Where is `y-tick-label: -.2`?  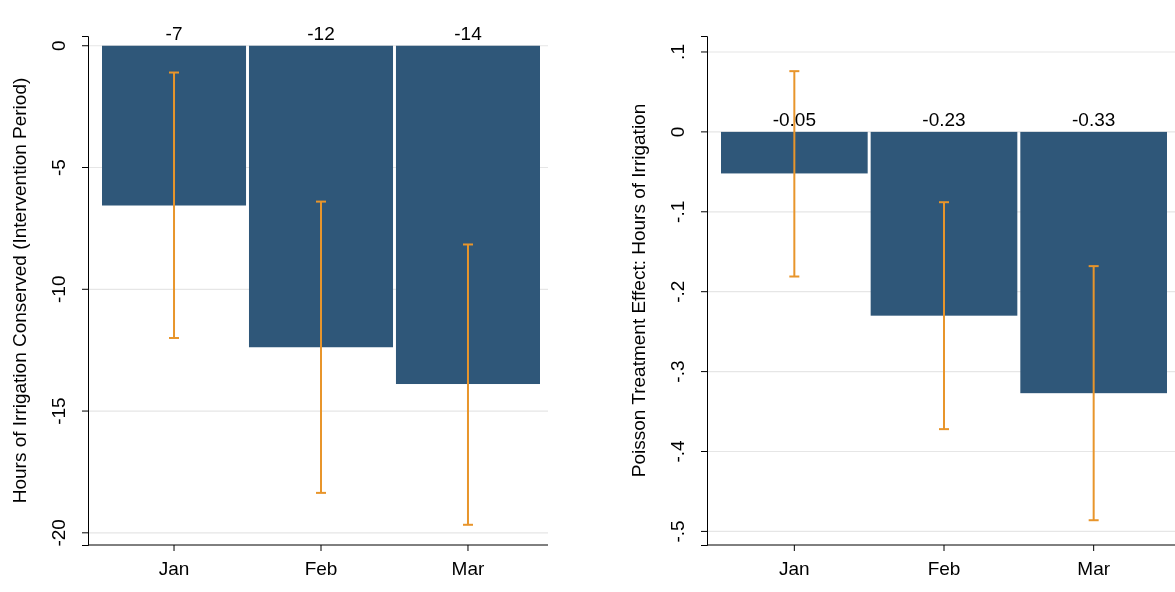 y-tick-label: -.2 is located at coordinates (677, 291).